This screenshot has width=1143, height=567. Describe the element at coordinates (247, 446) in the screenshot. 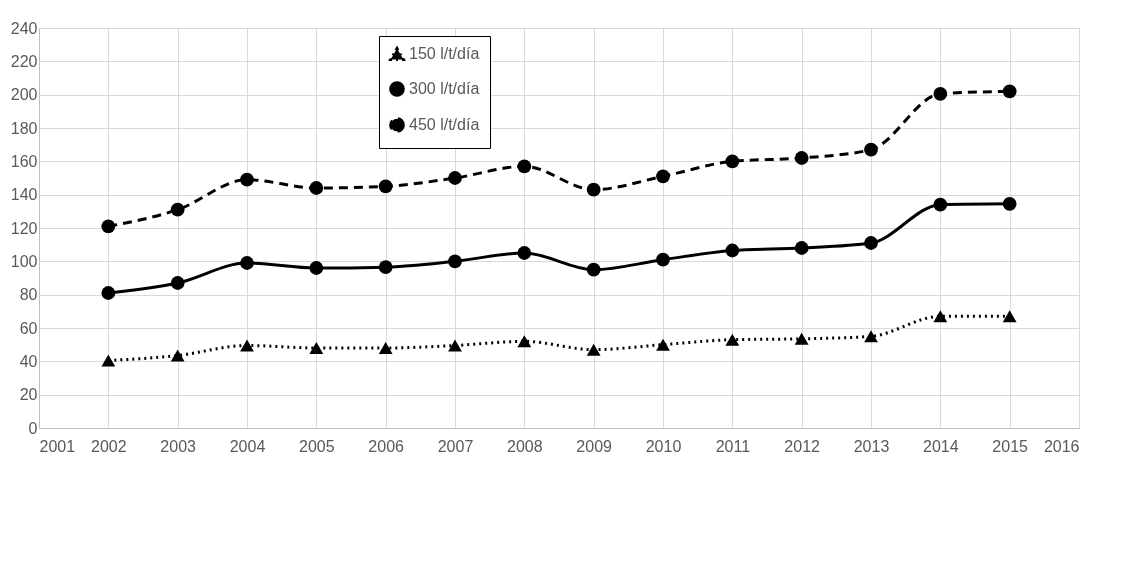

I see `x-tick-label: 2004` at that location.